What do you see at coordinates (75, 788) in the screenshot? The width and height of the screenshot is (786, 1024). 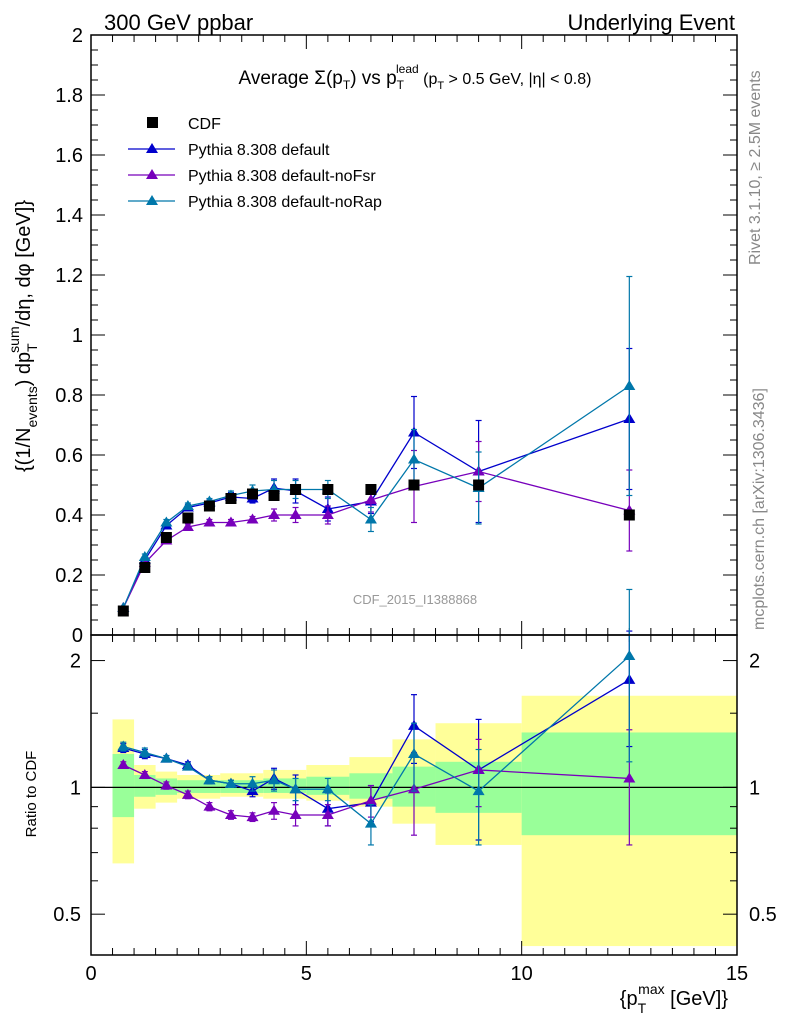 I see `ratio-y-tick-label: 1` at bounding box center [75, 788].